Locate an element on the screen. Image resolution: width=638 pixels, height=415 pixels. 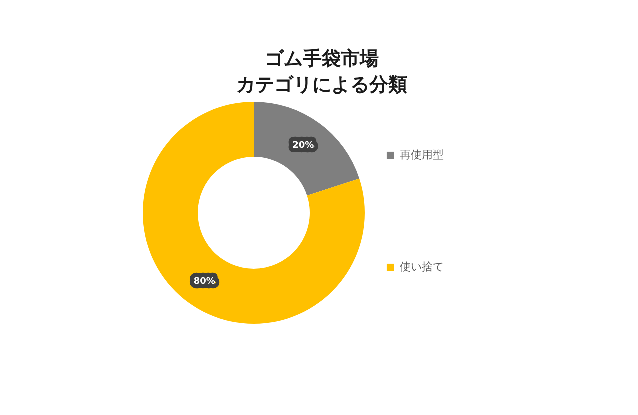
donut-slice is located at coordinates (307, 149).